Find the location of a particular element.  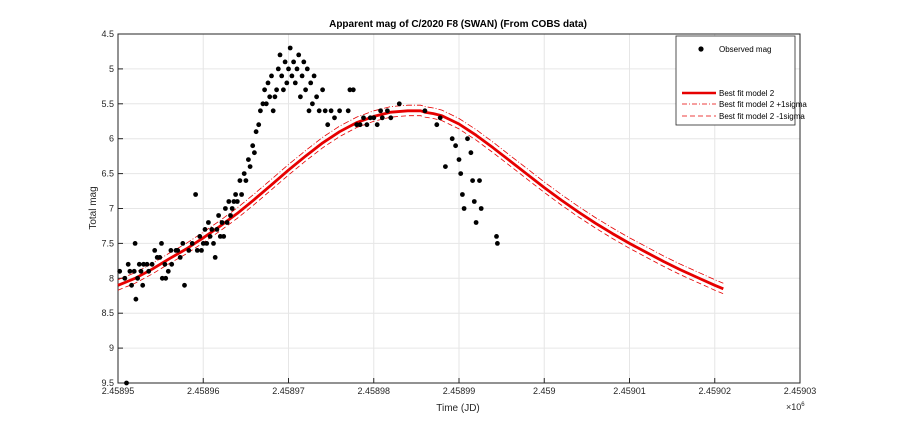

x-tick-label: 2.45898 is located at coordinates (373, 391).